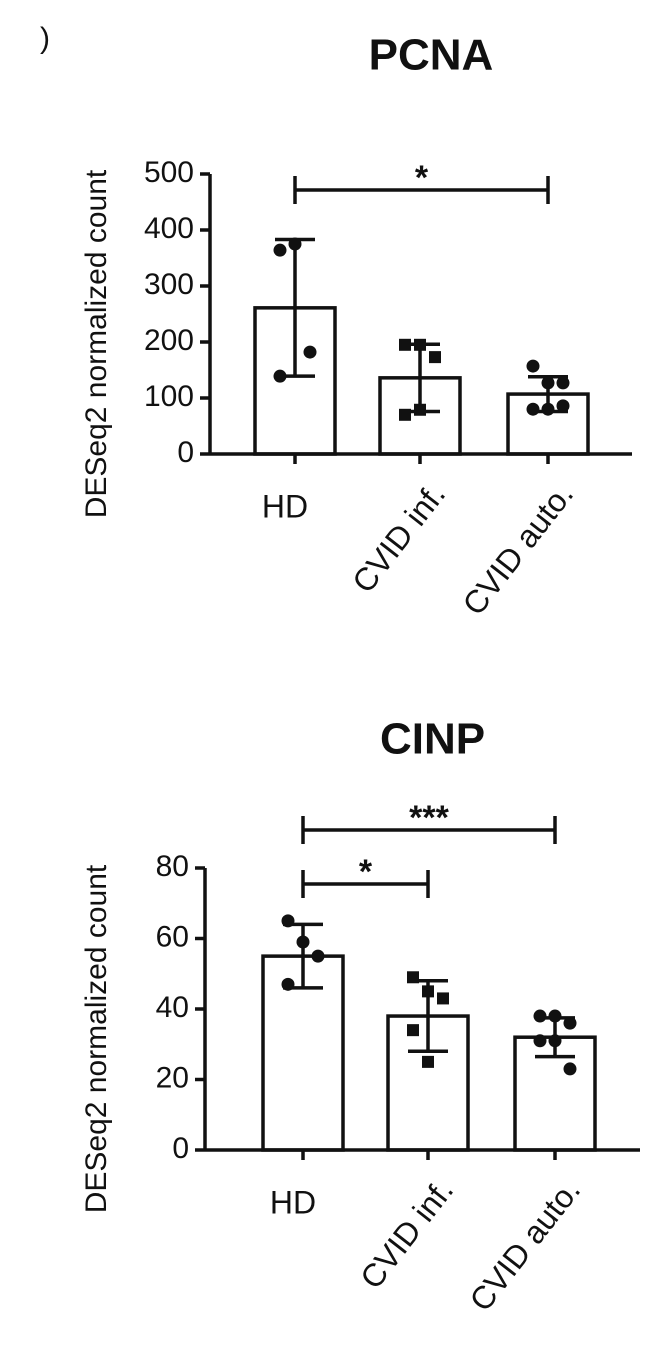  What do you see at coordinates (169, 228) in the screenshot?
I see `y-tick-label: 400` at bounding box center [169, 228].